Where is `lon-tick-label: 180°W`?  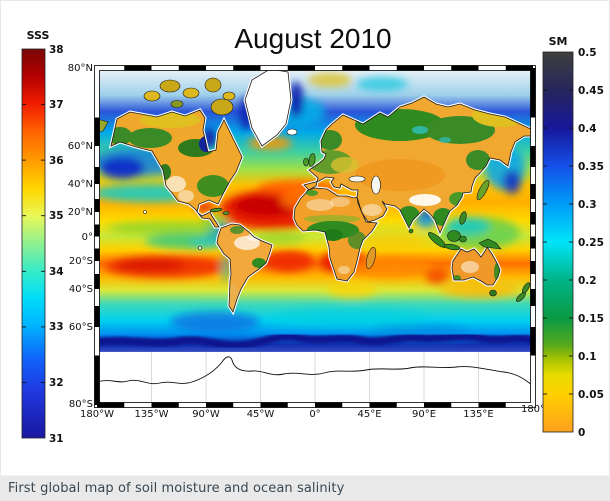 lon-tick-label: 180°W is located at coordinates (97, 414).